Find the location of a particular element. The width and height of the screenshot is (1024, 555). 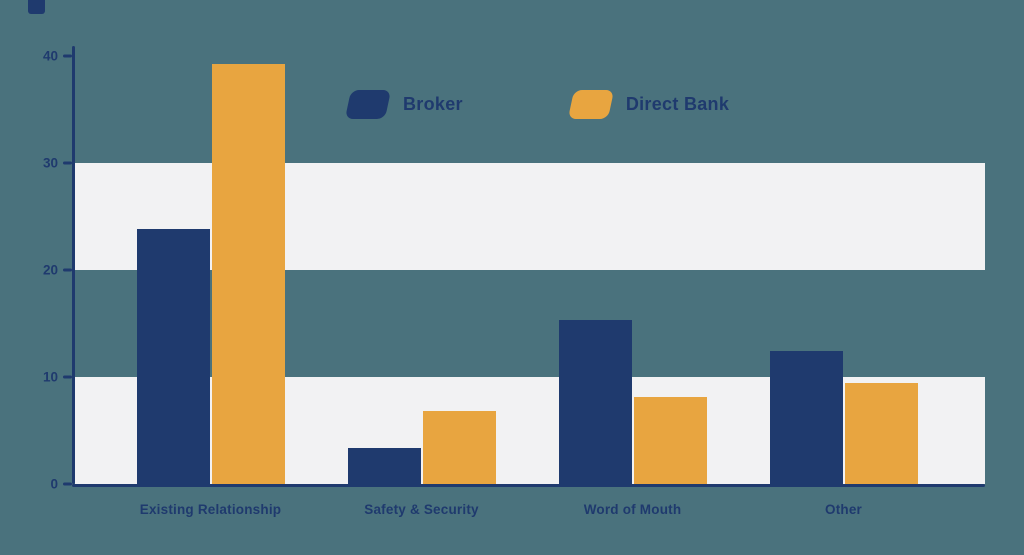

x-axis-category-label: Existing Relationship is located at coordinates (210, 509).